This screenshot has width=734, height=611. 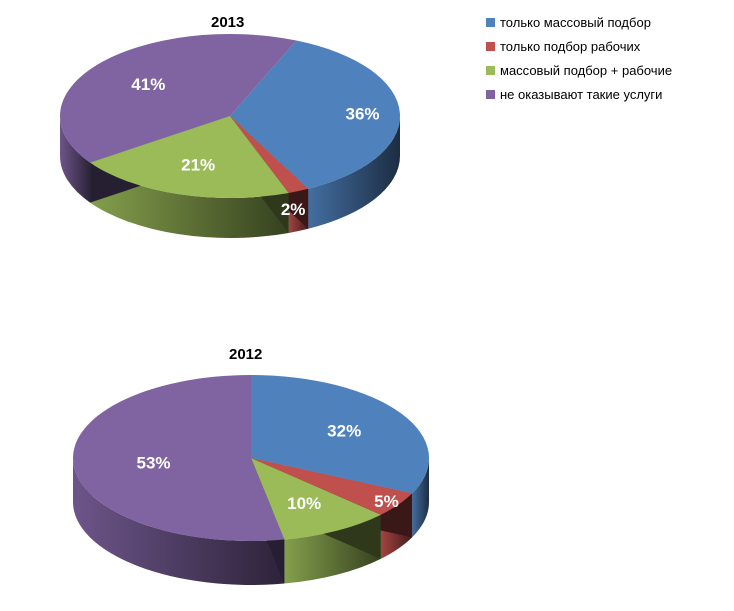 I want to click on chart-title-2013: 2013, so click(x=228, y=22).